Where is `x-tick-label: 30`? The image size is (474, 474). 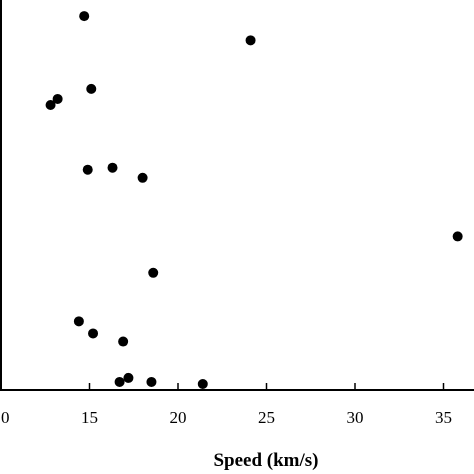 x-tick-label: 30 is located at coordinates (355, 417).